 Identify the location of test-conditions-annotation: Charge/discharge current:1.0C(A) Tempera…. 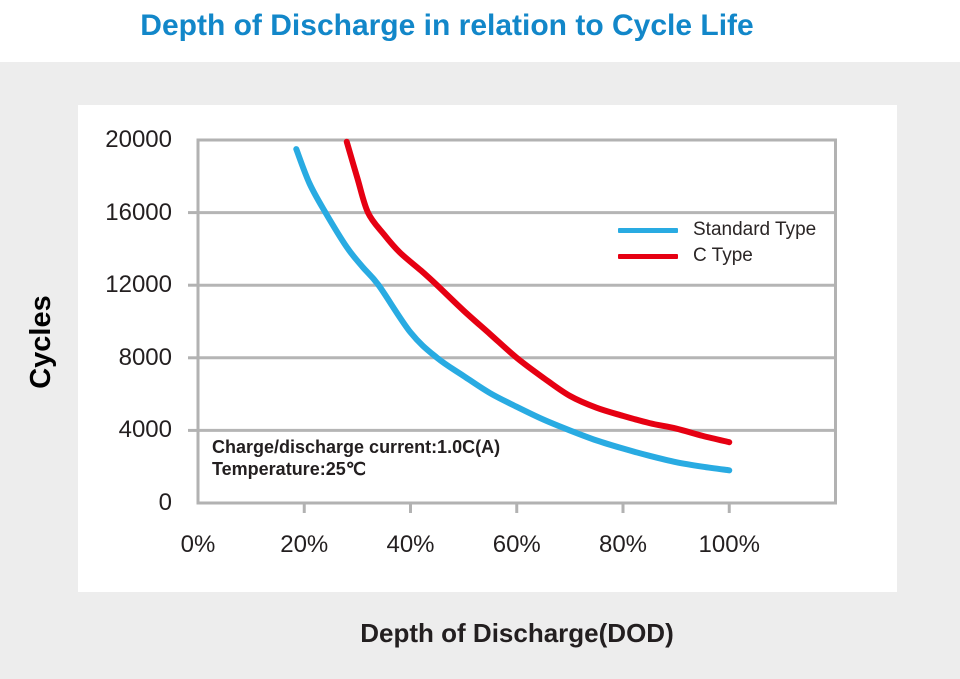
(356, 458).